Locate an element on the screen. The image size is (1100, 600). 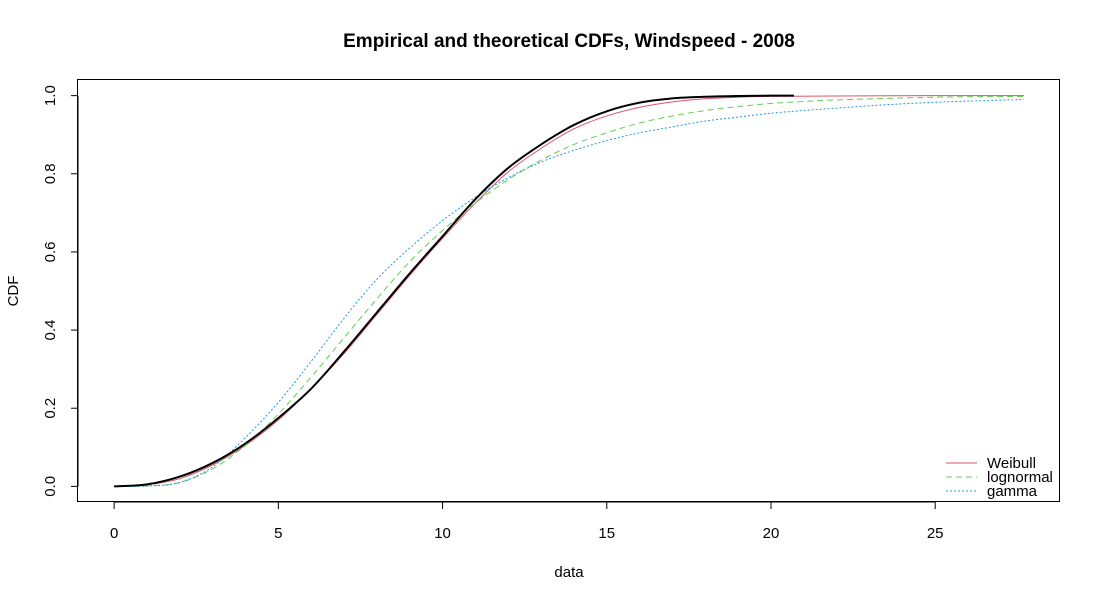
y-axis: 0.0 0.2 0.4 0.6 0.8 1.0 is located at coordinates (60, 291).